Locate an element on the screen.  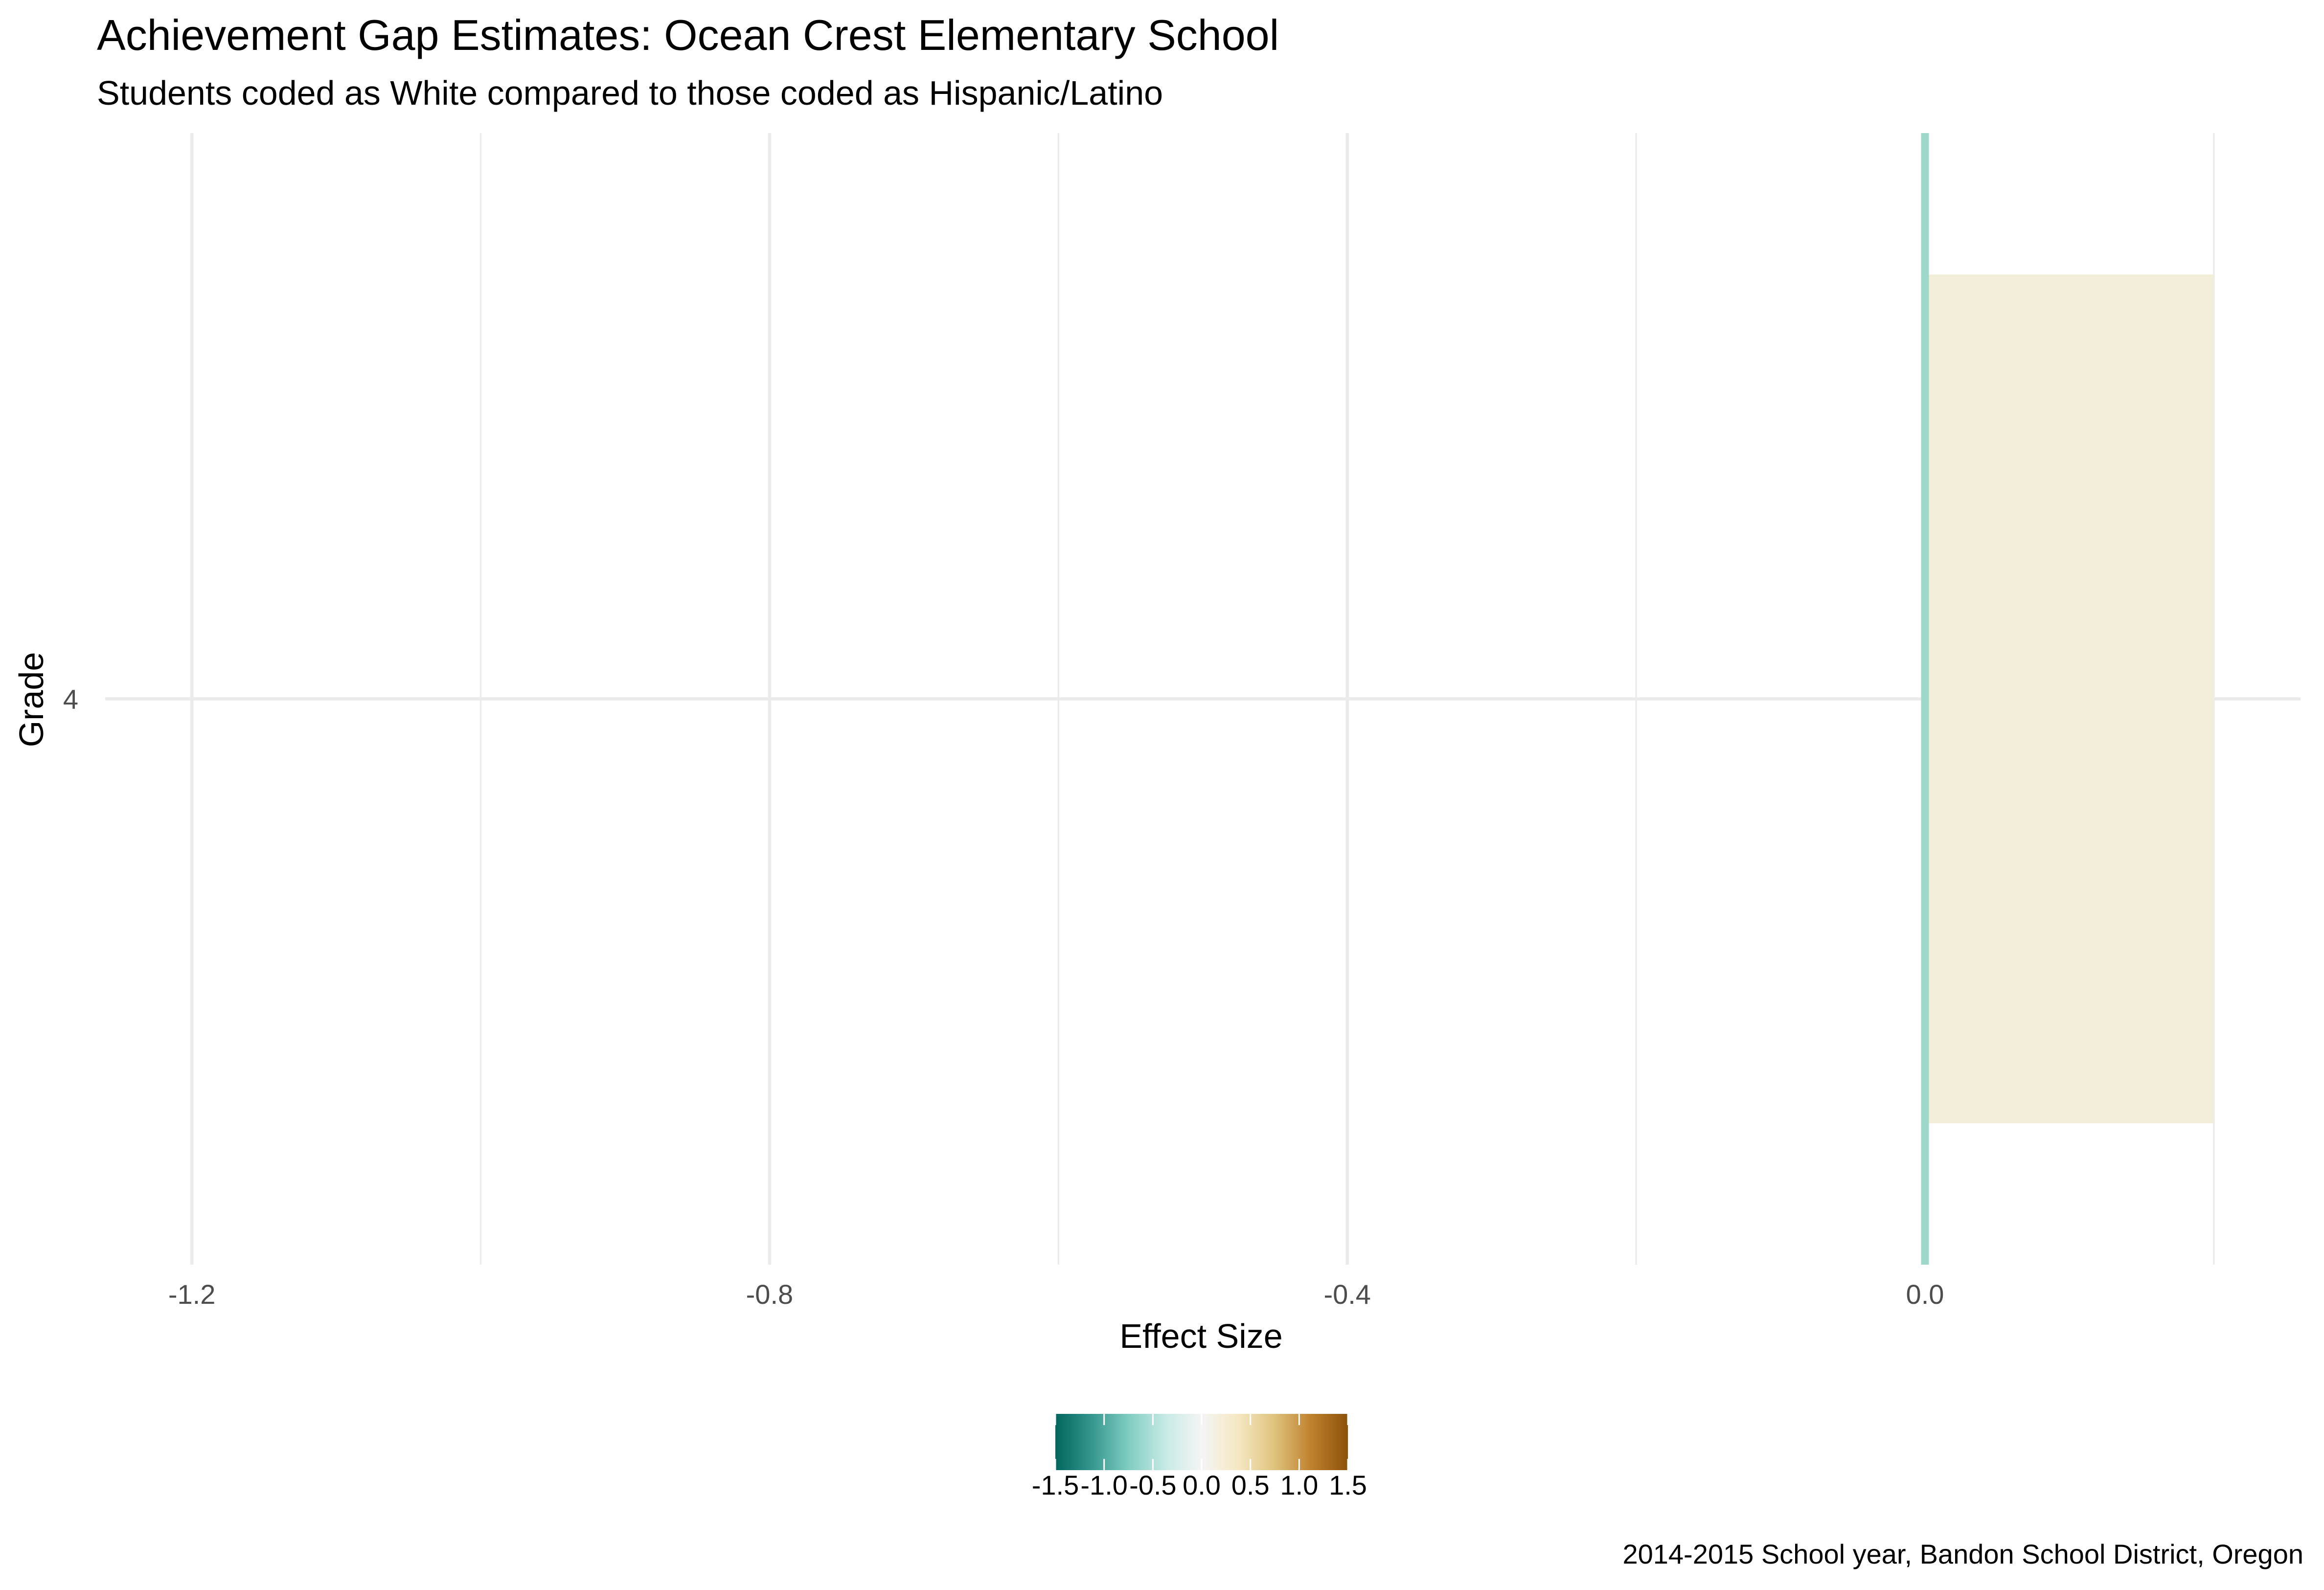
legend-label: -1.5 is located at coordinates (1056, 1485).